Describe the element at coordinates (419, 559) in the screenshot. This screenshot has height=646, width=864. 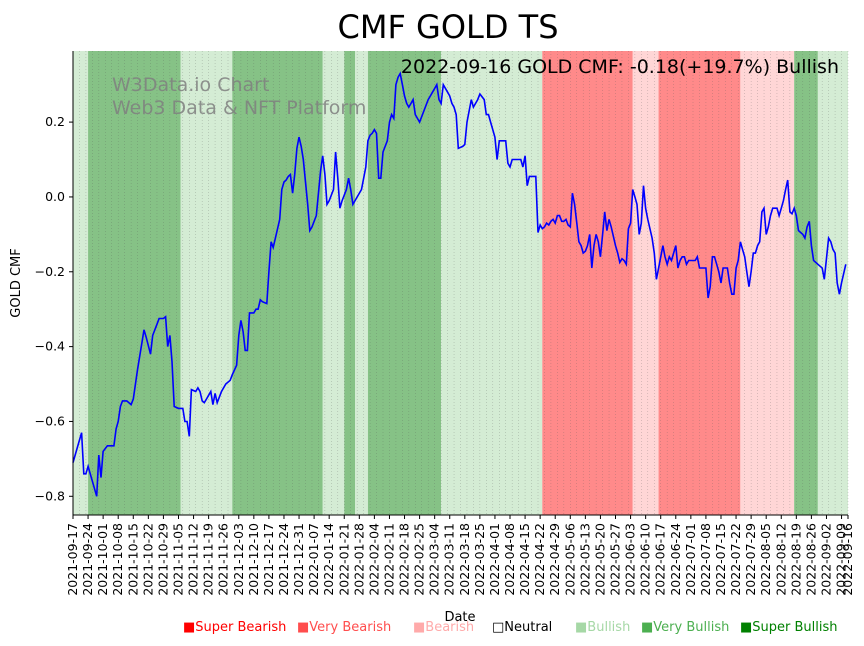
I see `x-tick-label: 2022-02-25` at that location.